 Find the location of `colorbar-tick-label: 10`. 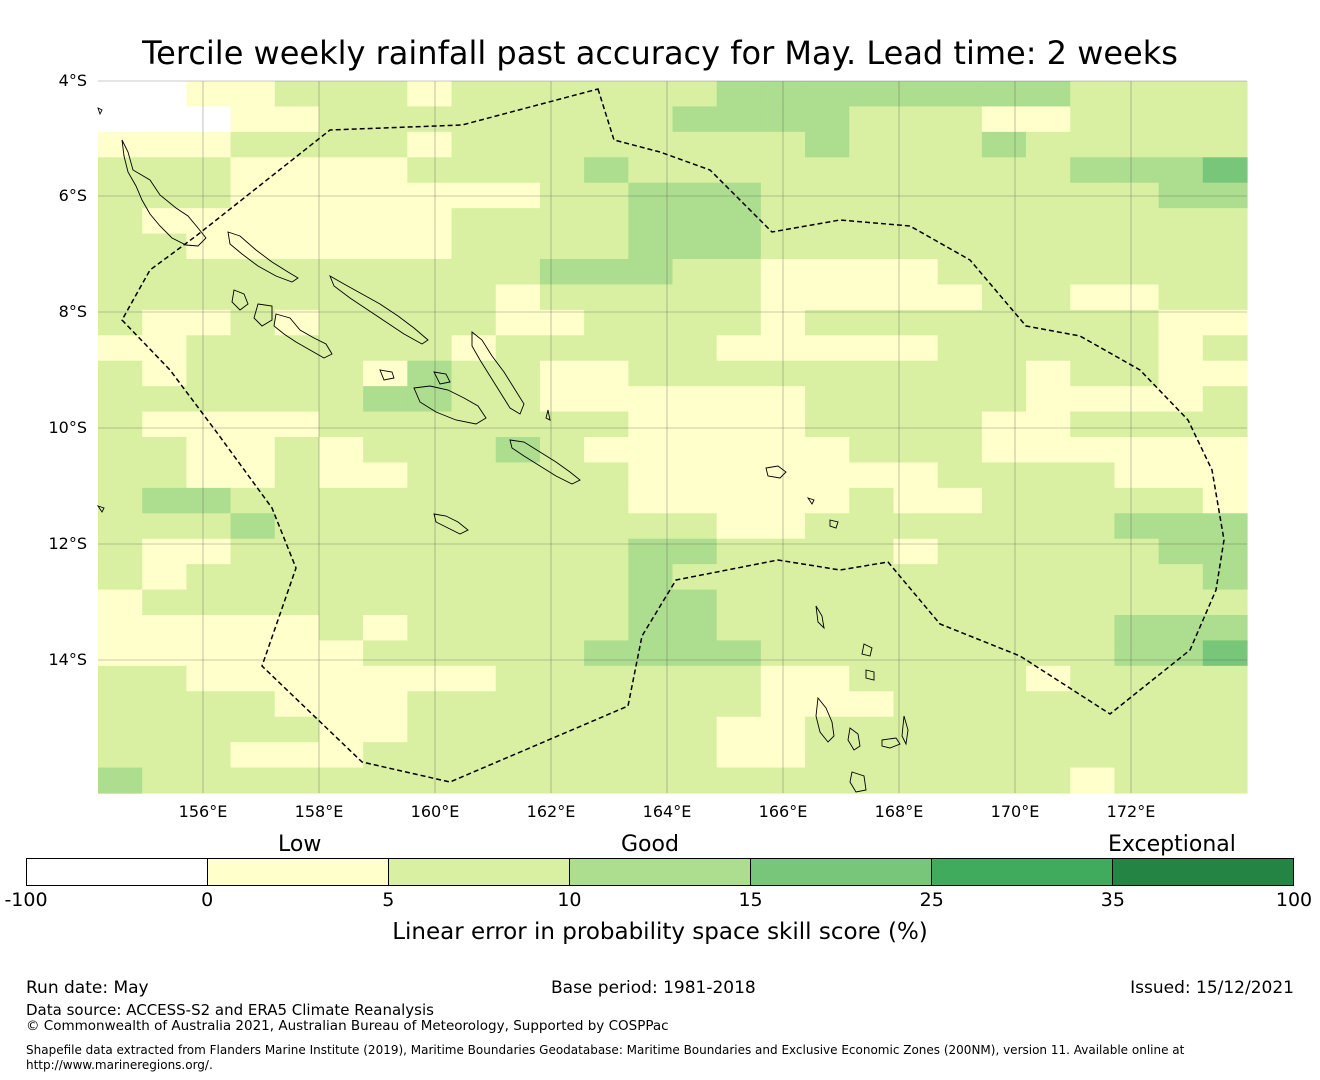

colorbar-tick-label: 10 is located at coordinates (569, 900).